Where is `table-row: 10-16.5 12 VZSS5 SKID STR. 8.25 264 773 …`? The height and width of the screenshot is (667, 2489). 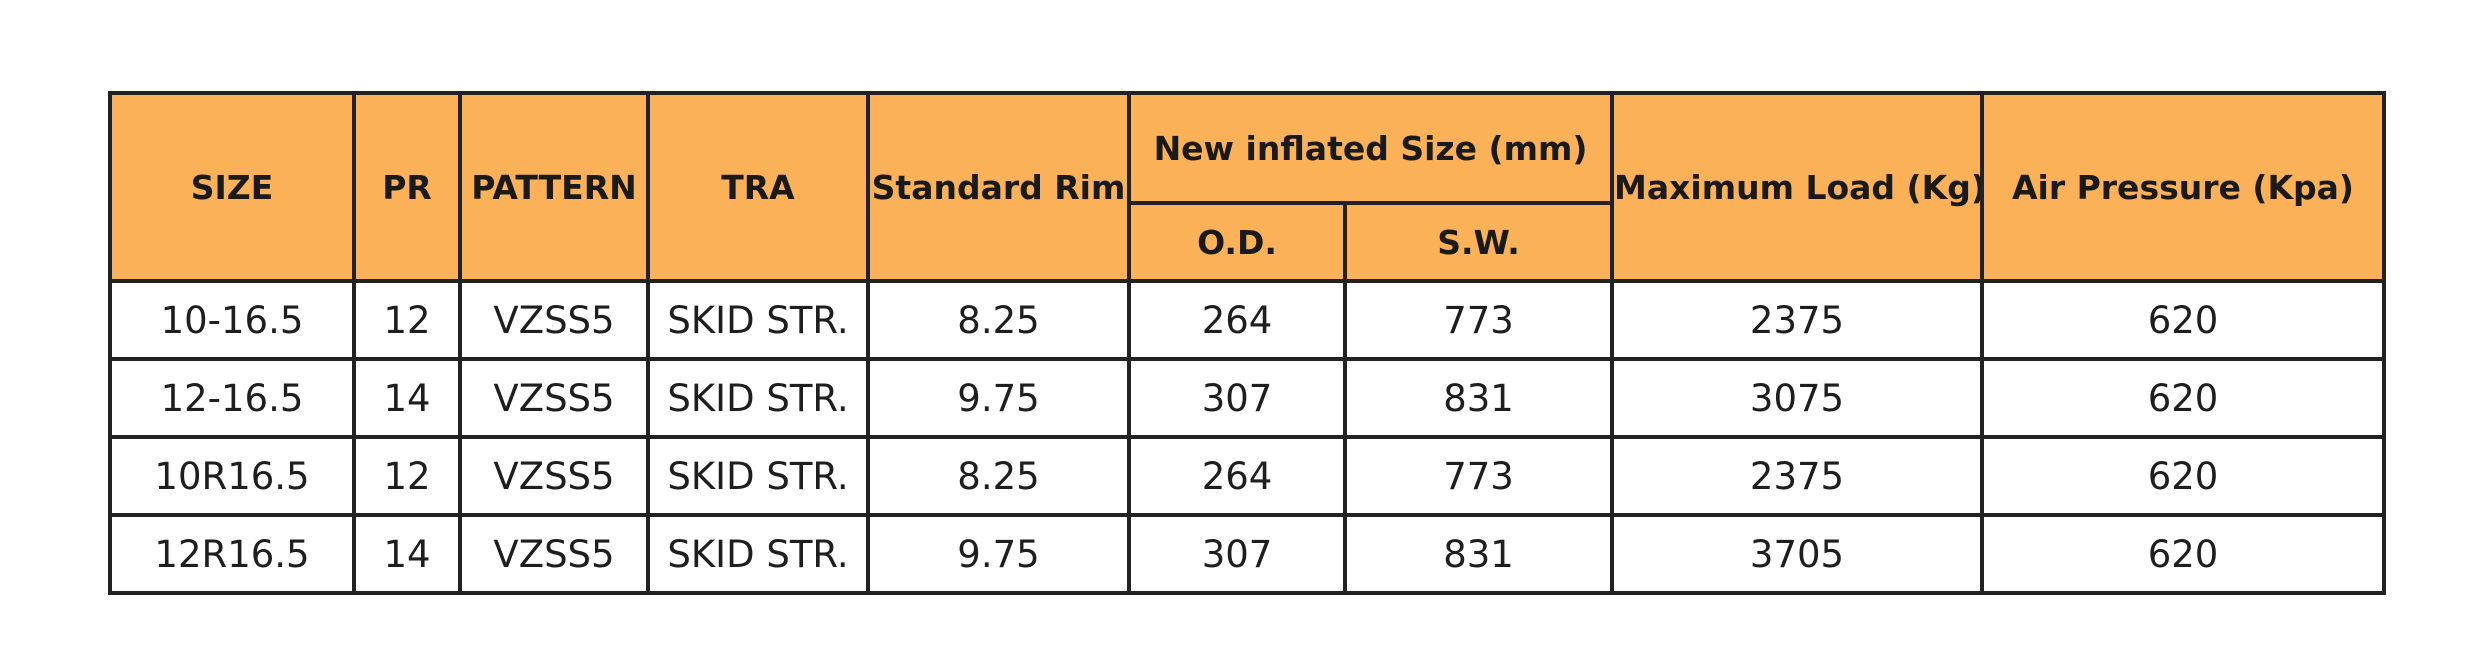 table-row: 10-16.5 12 VZSS5 SKID STR. 8.25 264 773 … is located at coordinates (1247, 320).